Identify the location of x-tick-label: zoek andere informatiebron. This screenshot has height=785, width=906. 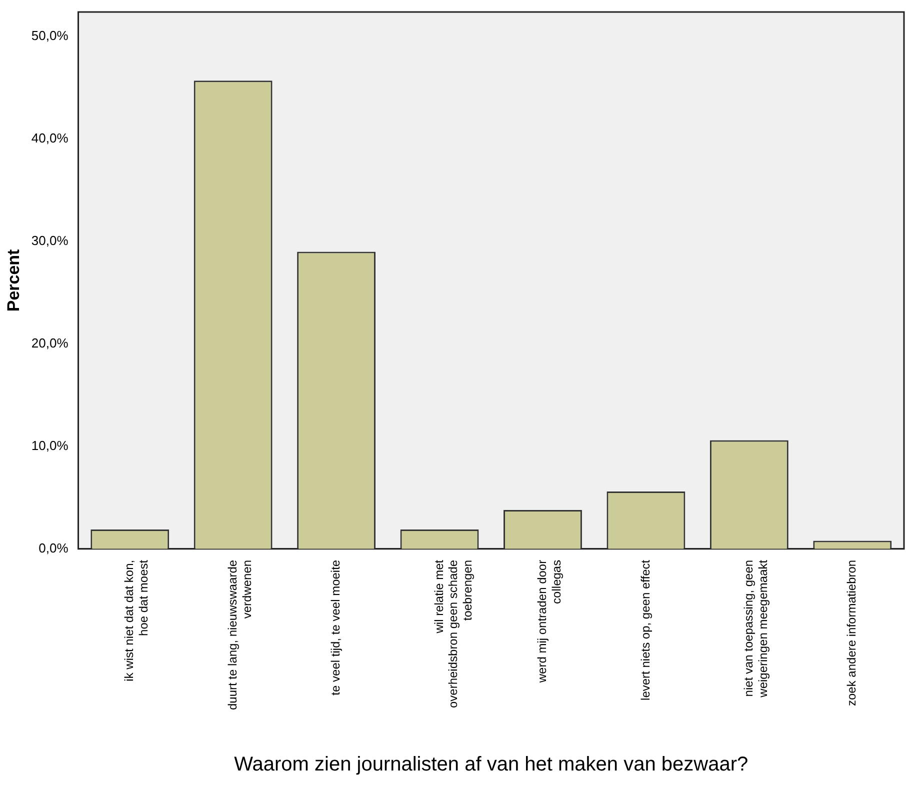
(851, 633).